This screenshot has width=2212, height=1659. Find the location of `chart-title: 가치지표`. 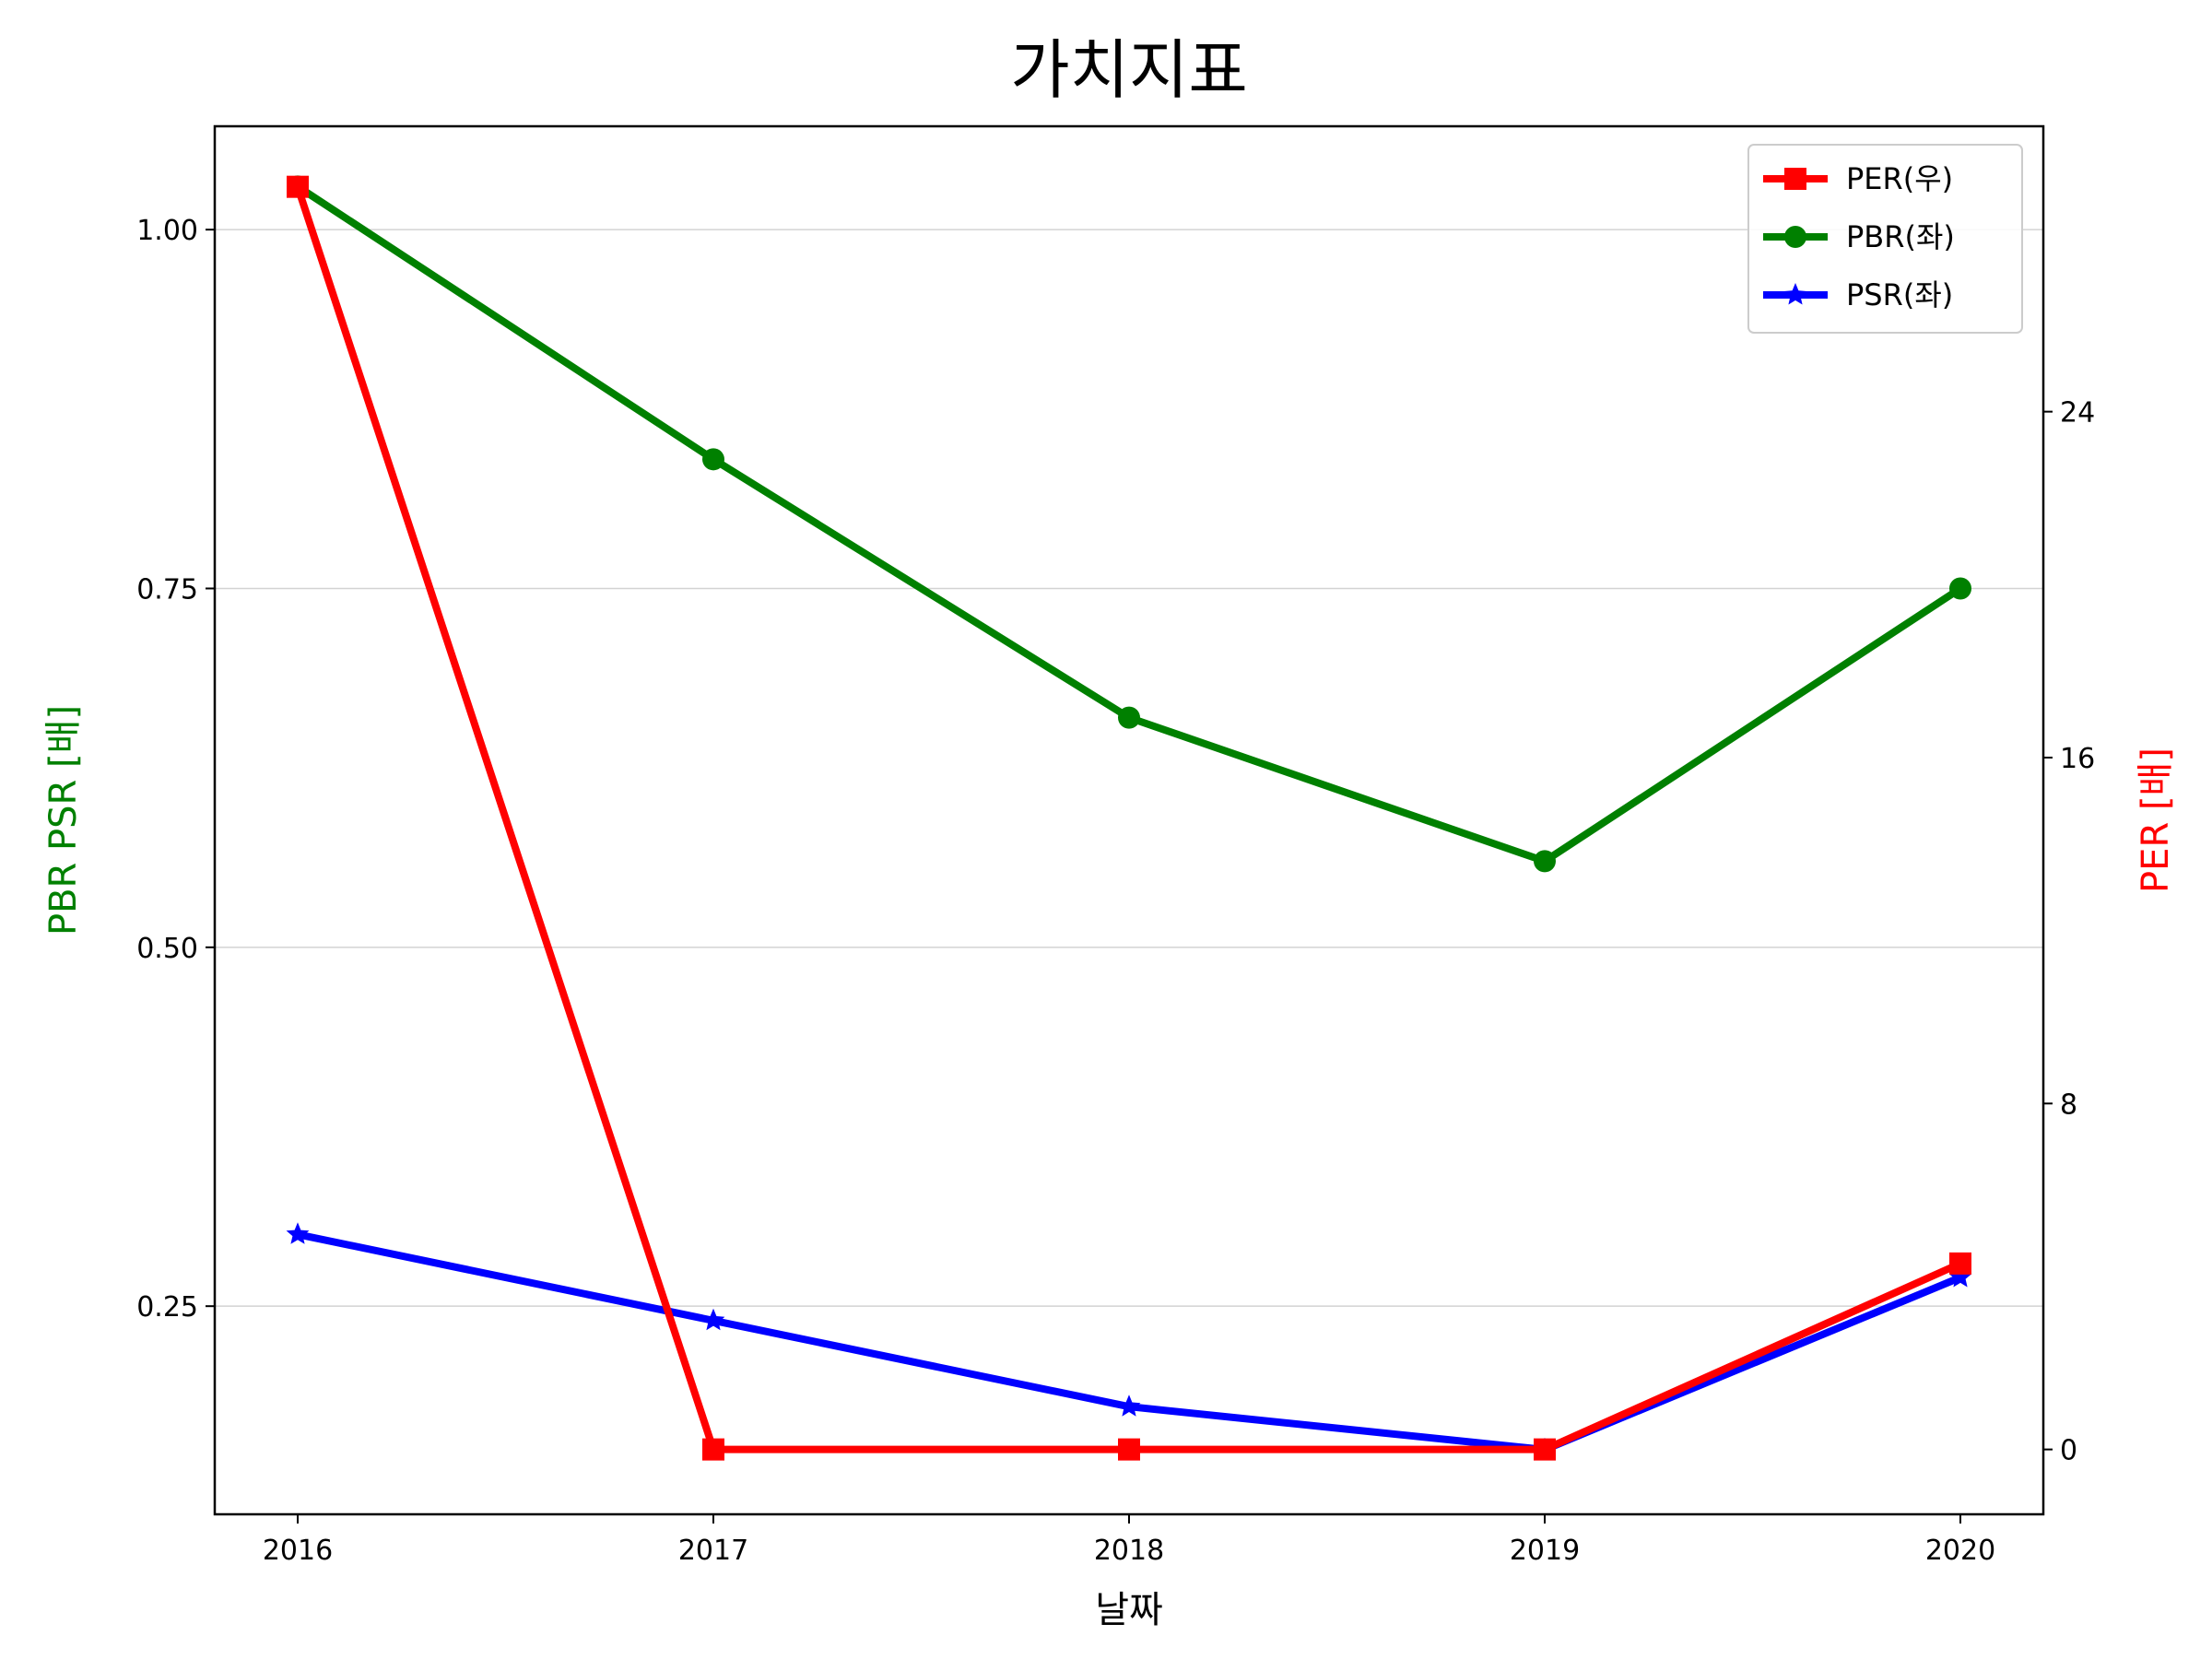

chart-title: 가치지표 is located at coordinates (1129, 70).